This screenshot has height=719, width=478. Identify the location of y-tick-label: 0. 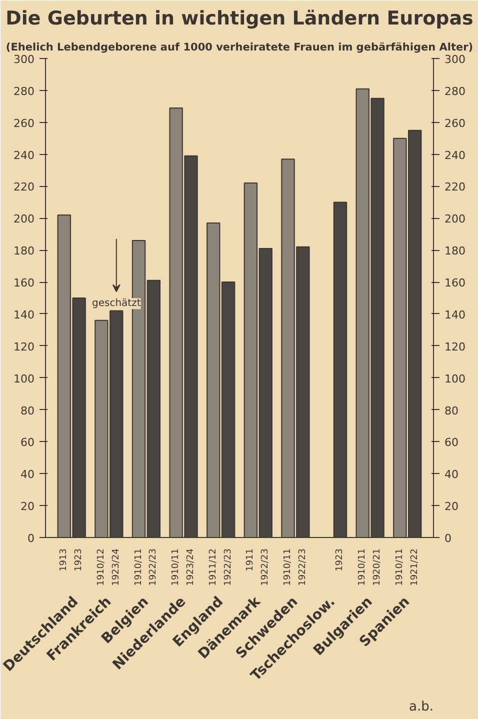
(31, 538).